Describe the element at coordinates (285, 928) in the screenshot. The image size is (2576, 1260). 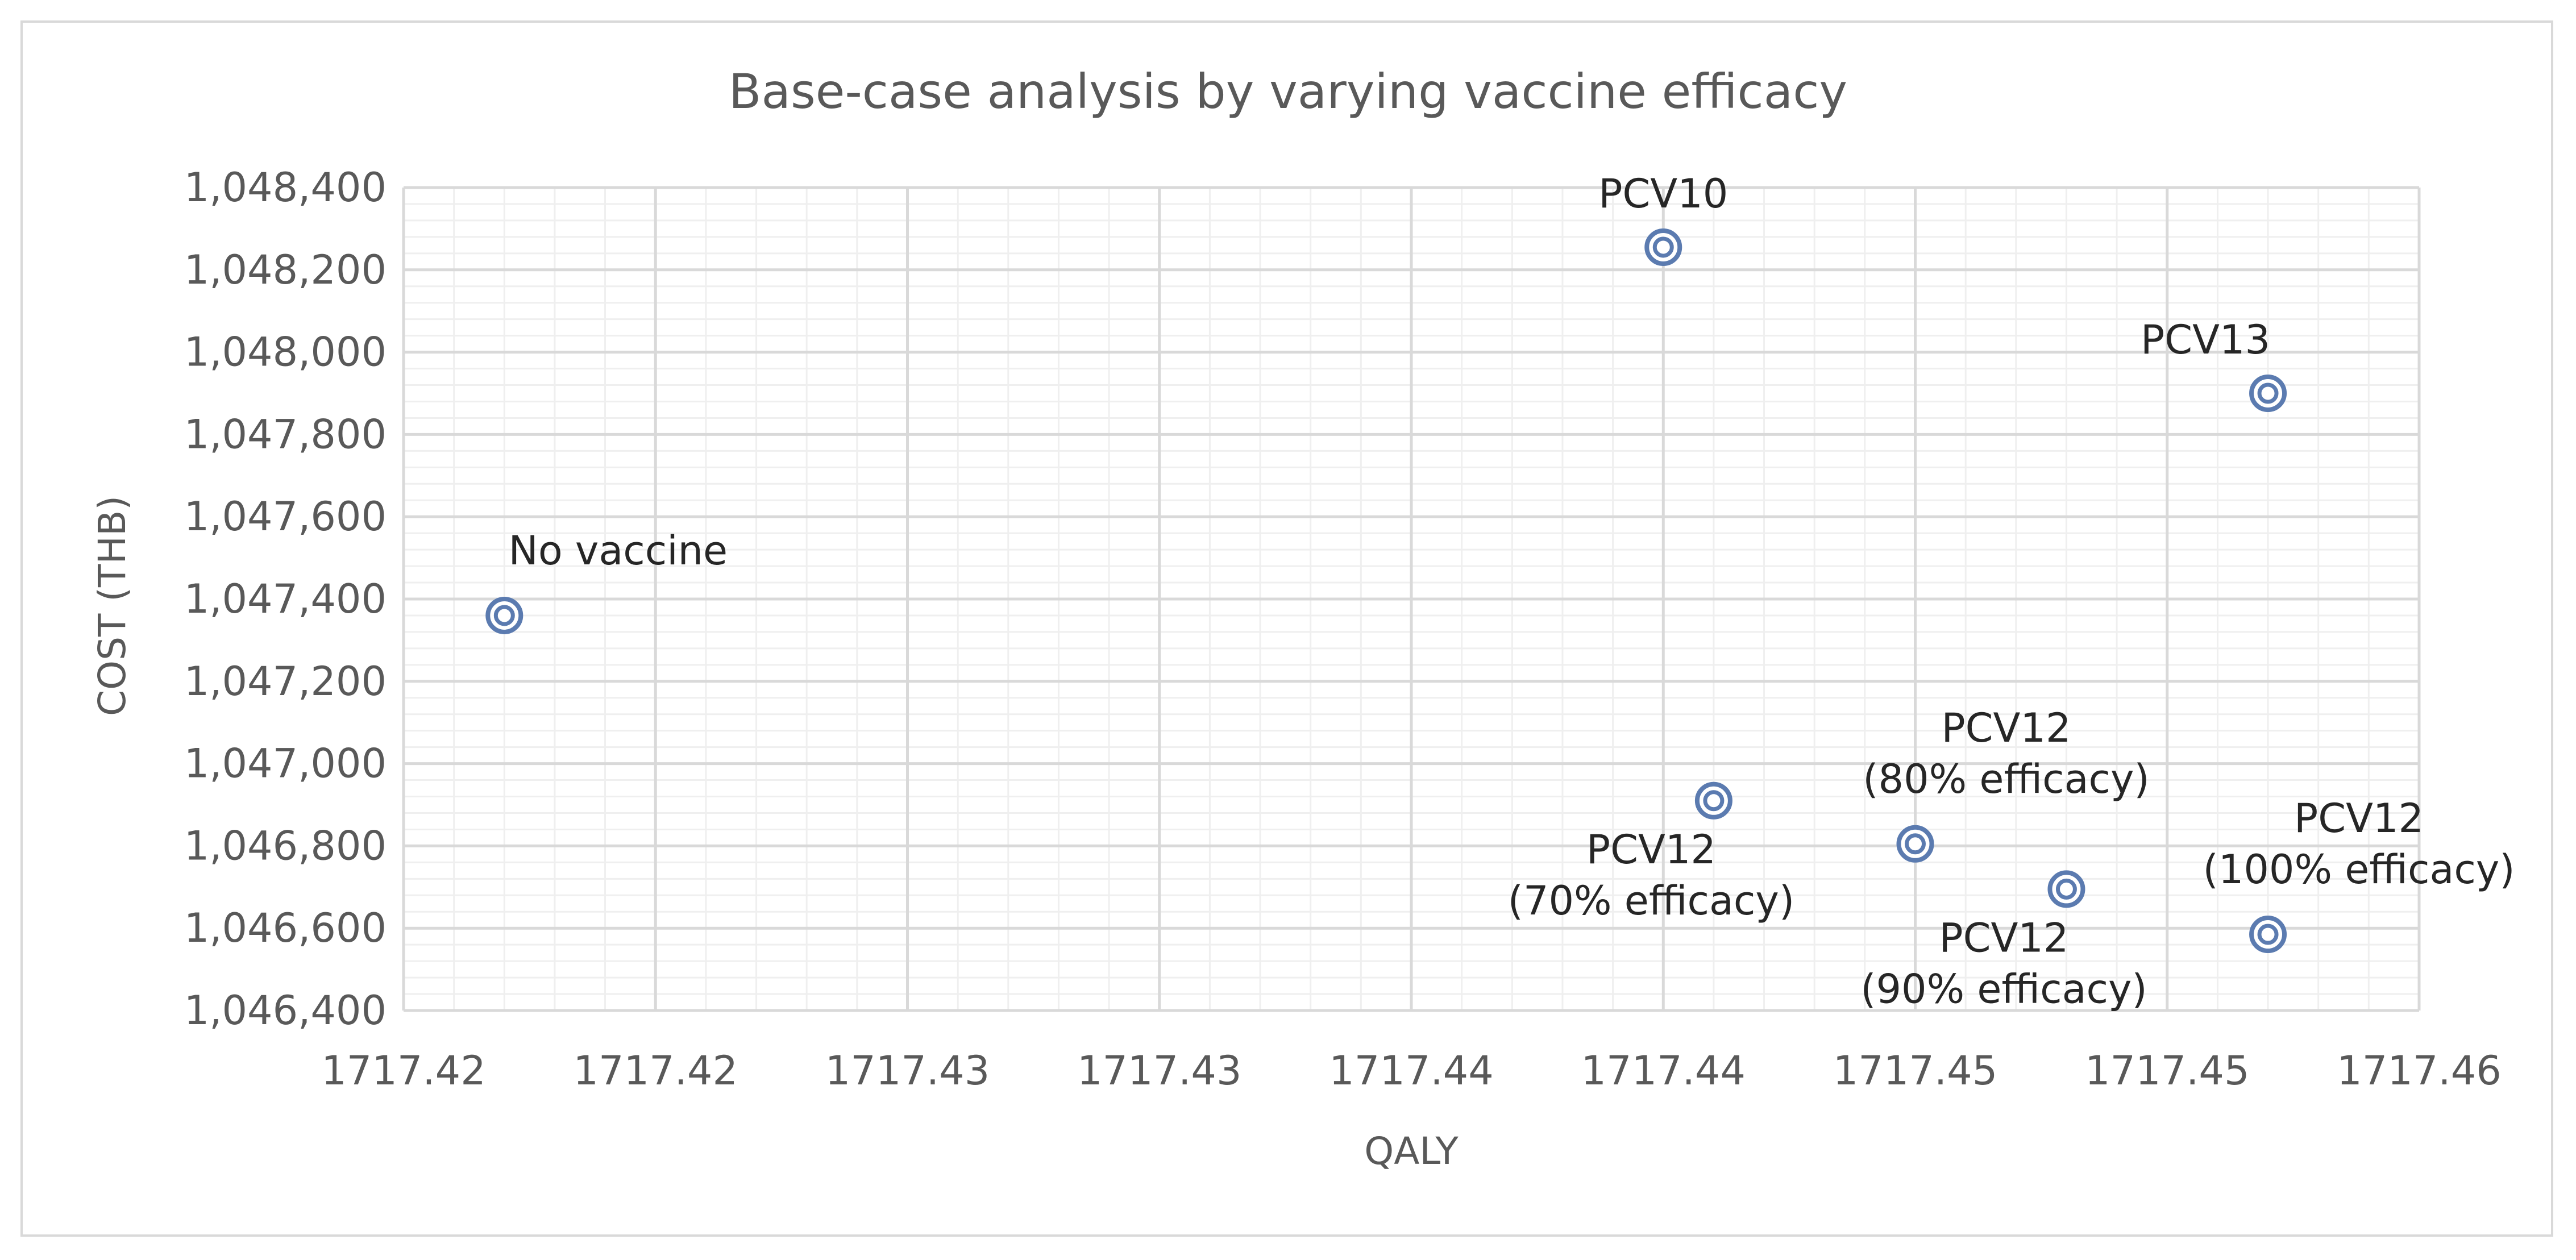
I see `y-tick-label: 1,046,600` at that location.